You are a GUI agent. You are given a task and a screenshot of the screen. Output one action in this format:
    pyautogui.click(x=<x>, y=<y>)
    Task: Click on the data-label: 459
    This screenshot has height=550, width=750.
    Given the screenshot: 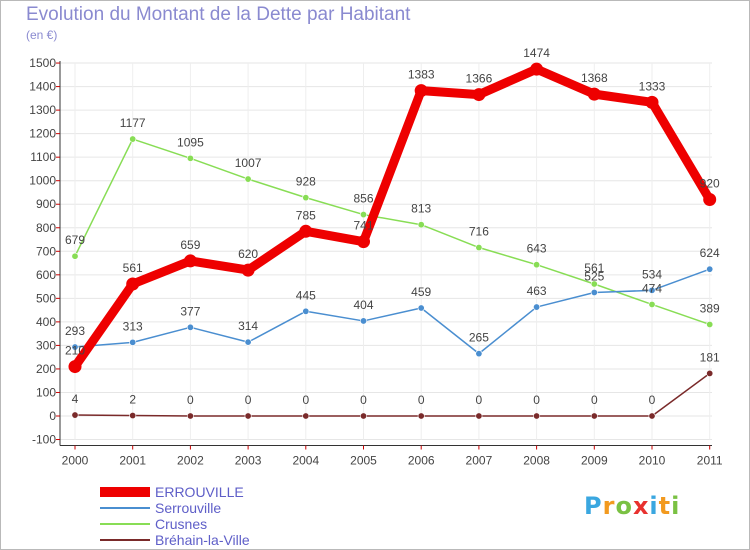 What is the action you would take?
    pyautogui.click(x=421, y=292)
    